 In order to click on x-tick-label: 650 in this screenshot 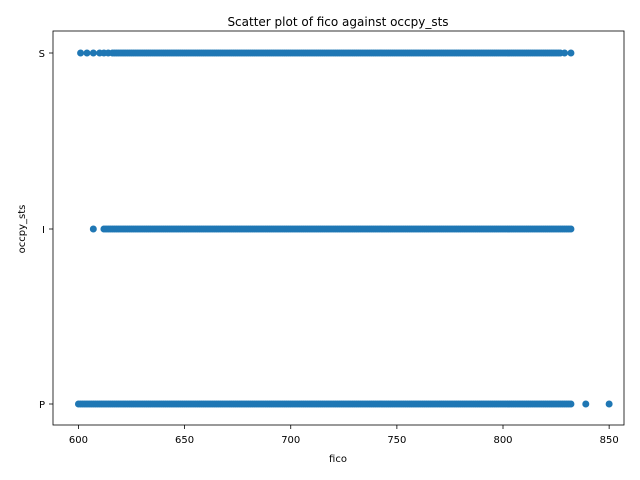, I will do `click(184, 440)`.